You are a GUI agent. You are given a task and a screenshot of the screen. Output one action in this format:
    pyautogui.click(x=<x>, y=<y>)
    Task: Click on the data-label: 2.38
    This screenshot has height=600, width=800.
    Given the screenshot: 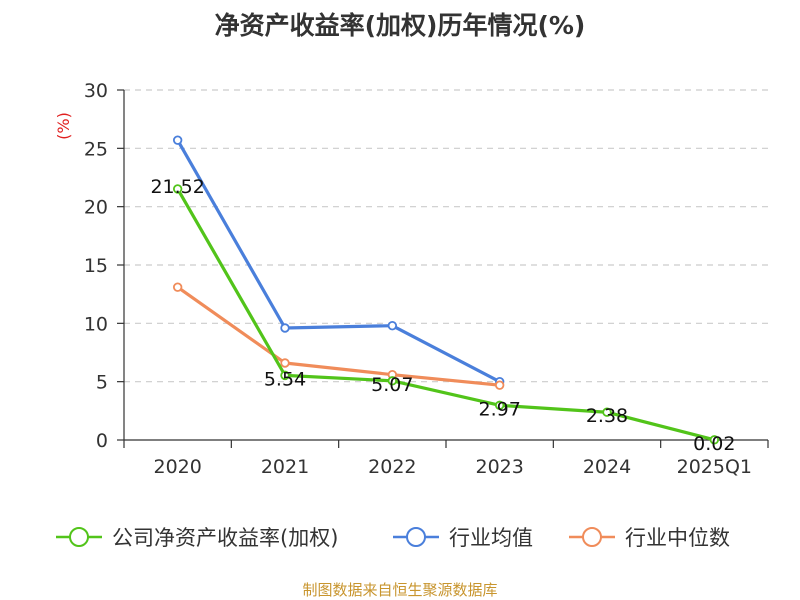 What is the action you would take?
    pyautogui.click(x=607, y=416)
    